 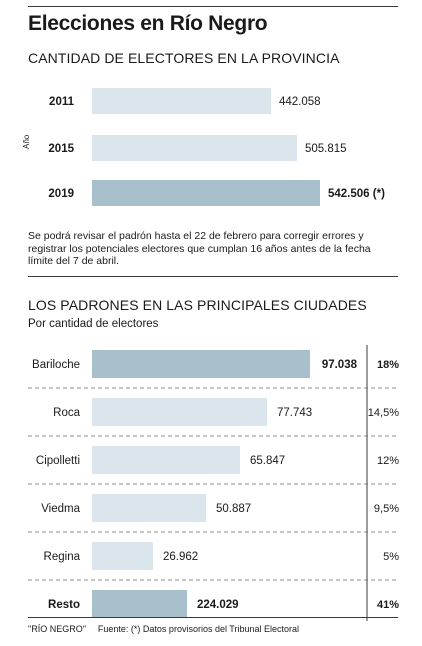 I want to click on value-label: 65.847, so click(x=267, y=461).